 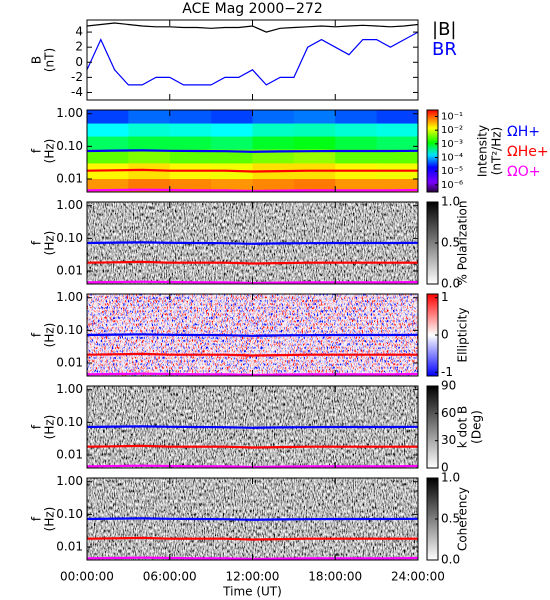 I want to click on y-tick-label: 0, so click(x=79, y=62).